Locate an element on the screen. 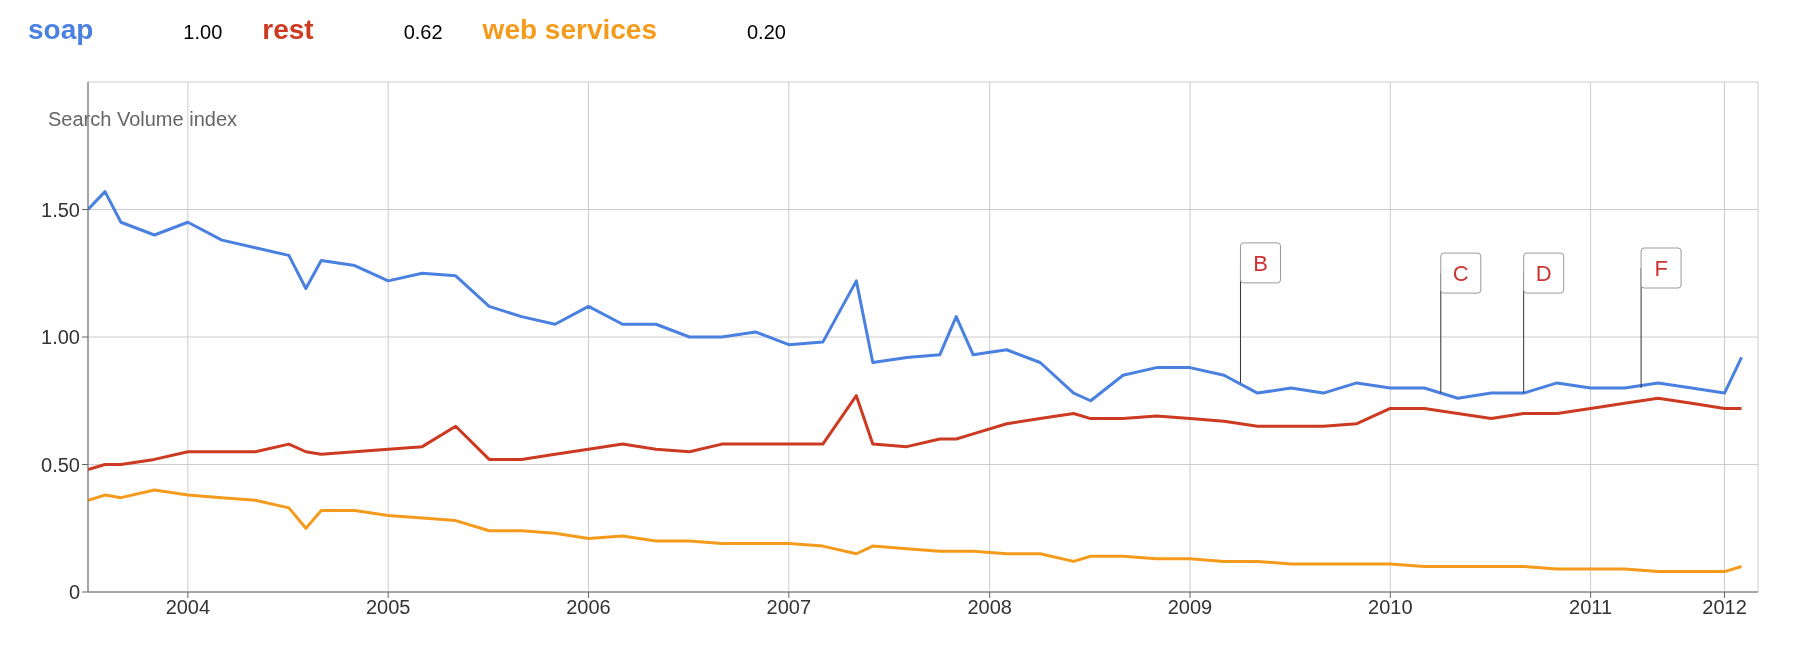 This screenshot has height=660, width=1797. annotation: B is located at coordinates (1260, 263).